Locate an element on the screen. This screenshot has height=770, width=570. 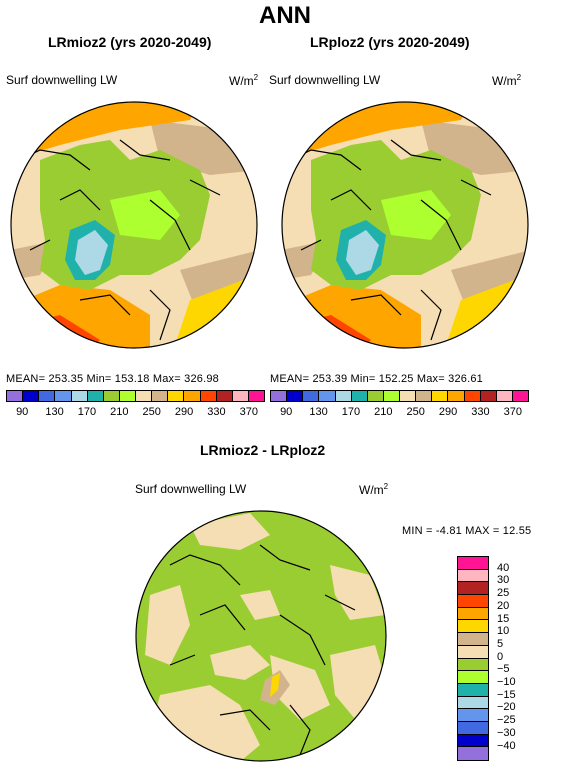
panel-2-colorbar-tick-label: 130 is located at coordinates (318, 412).